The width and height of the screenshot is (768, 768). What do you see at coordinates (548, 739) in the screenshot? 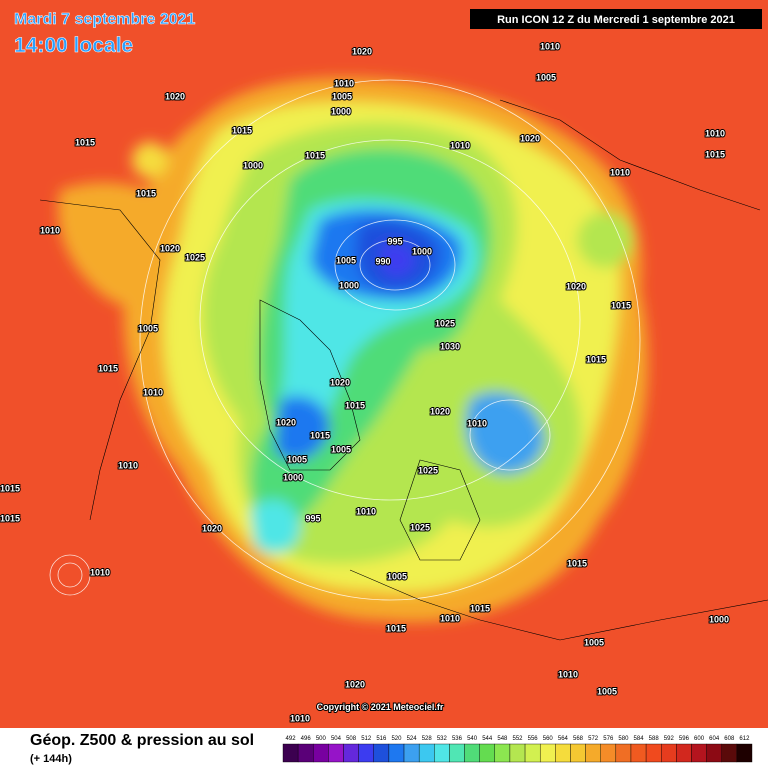
I see `legend-label: 560` at bounding box center [548, 739].